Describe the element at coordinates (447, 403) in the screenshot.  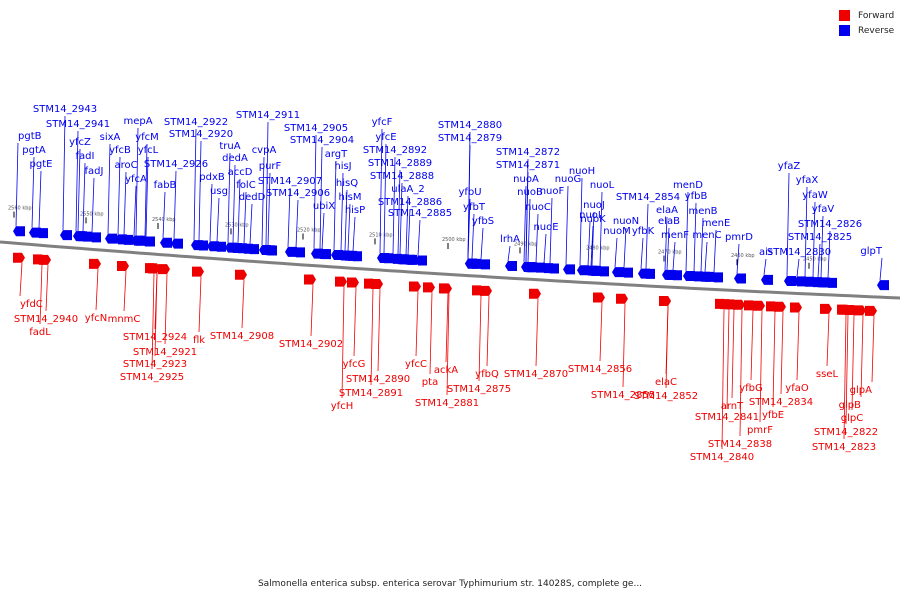
I see `gene-label: STM14_2881` at that location.